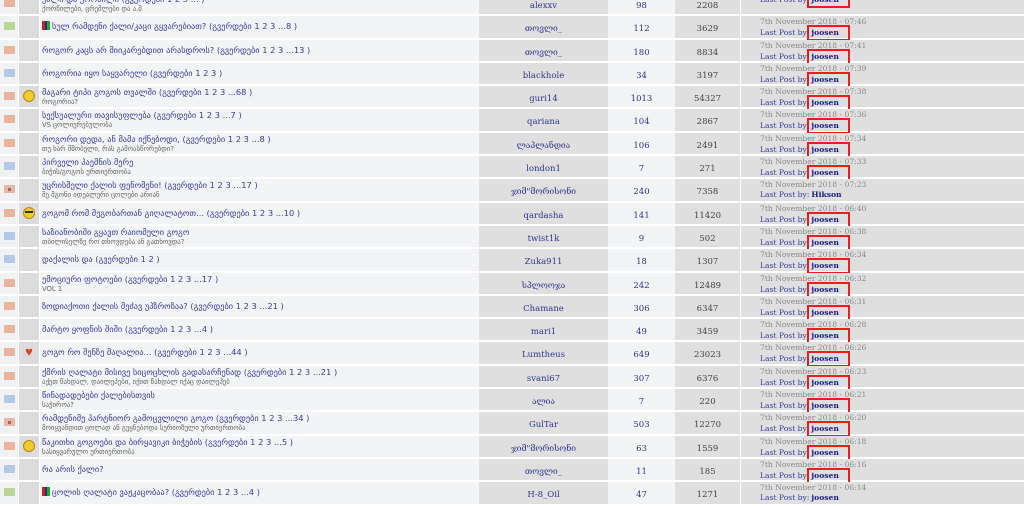  Describe the element at coordinates (543, 99) in the screenshot. I see `topic-author-link: guri14` at that location.